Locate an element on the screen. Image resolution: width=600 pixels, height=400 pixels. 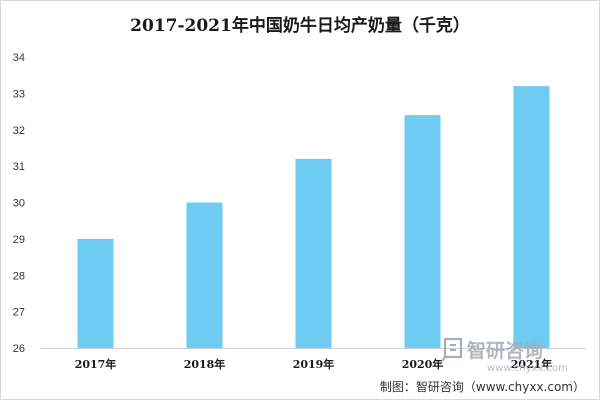
x-tick-label: 2021年 is located at coordinates (532, 364).